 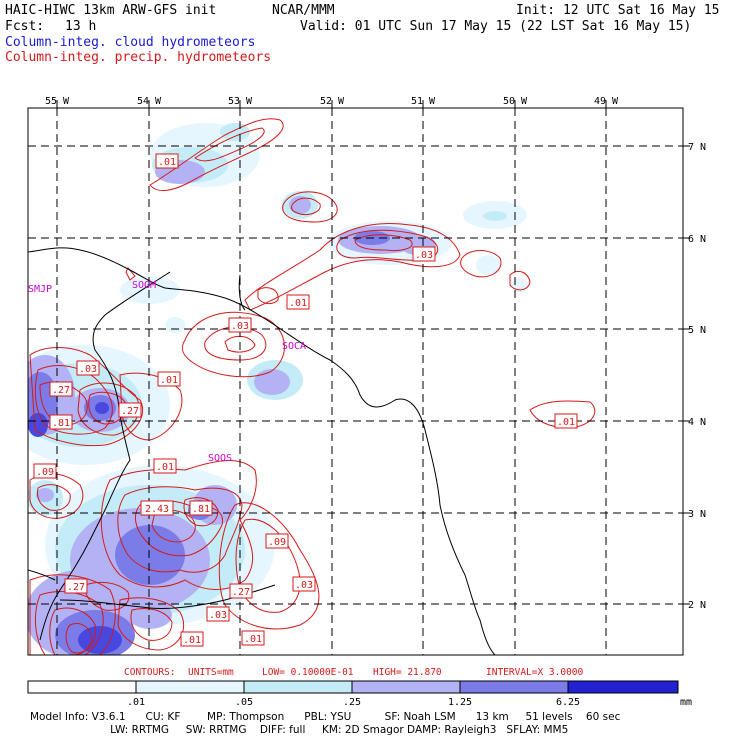 What do you see at coordinates (111, 10) in the screenshot?
I see `model-title: HAIC-HIWC 13km ARW-GFS init` at bounding box center [111, 10].